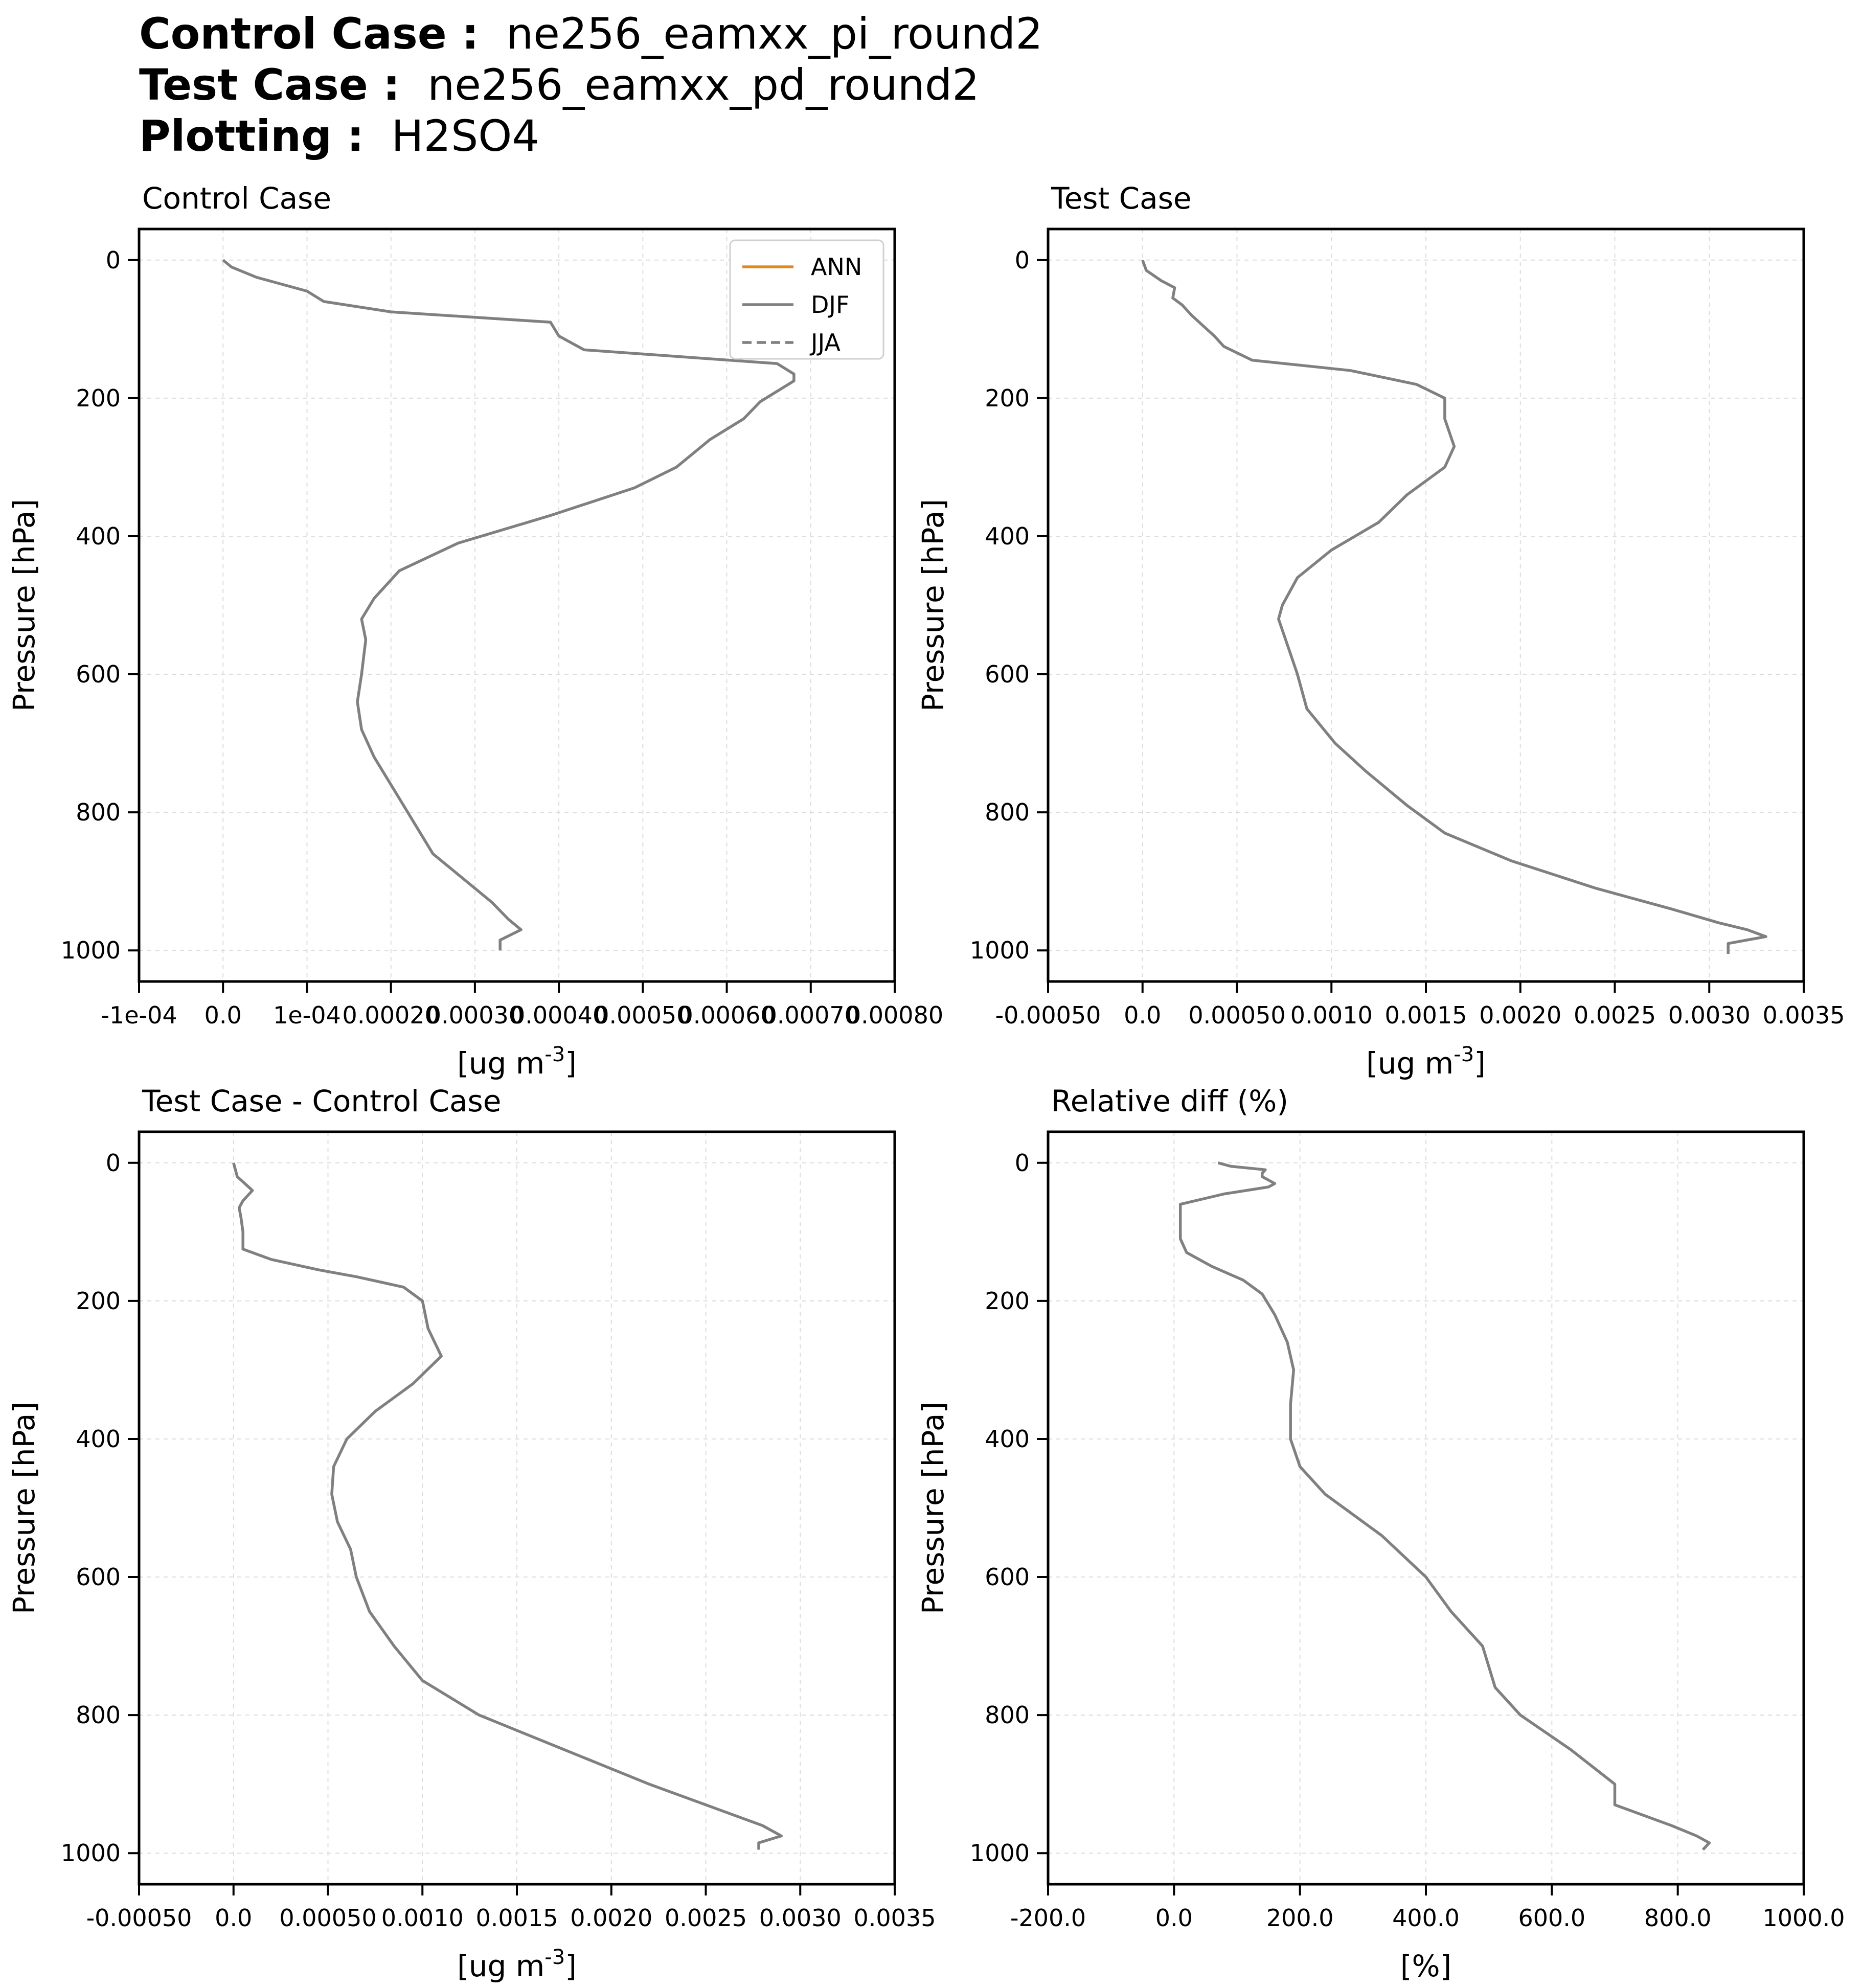 This screenshot has height=1988, width=1862. What do you see at coordinates (774, 34) in the screenshot?
I see `header-control-value: ne256_eamxx_pi_round2` at bounding box center [774, 34].